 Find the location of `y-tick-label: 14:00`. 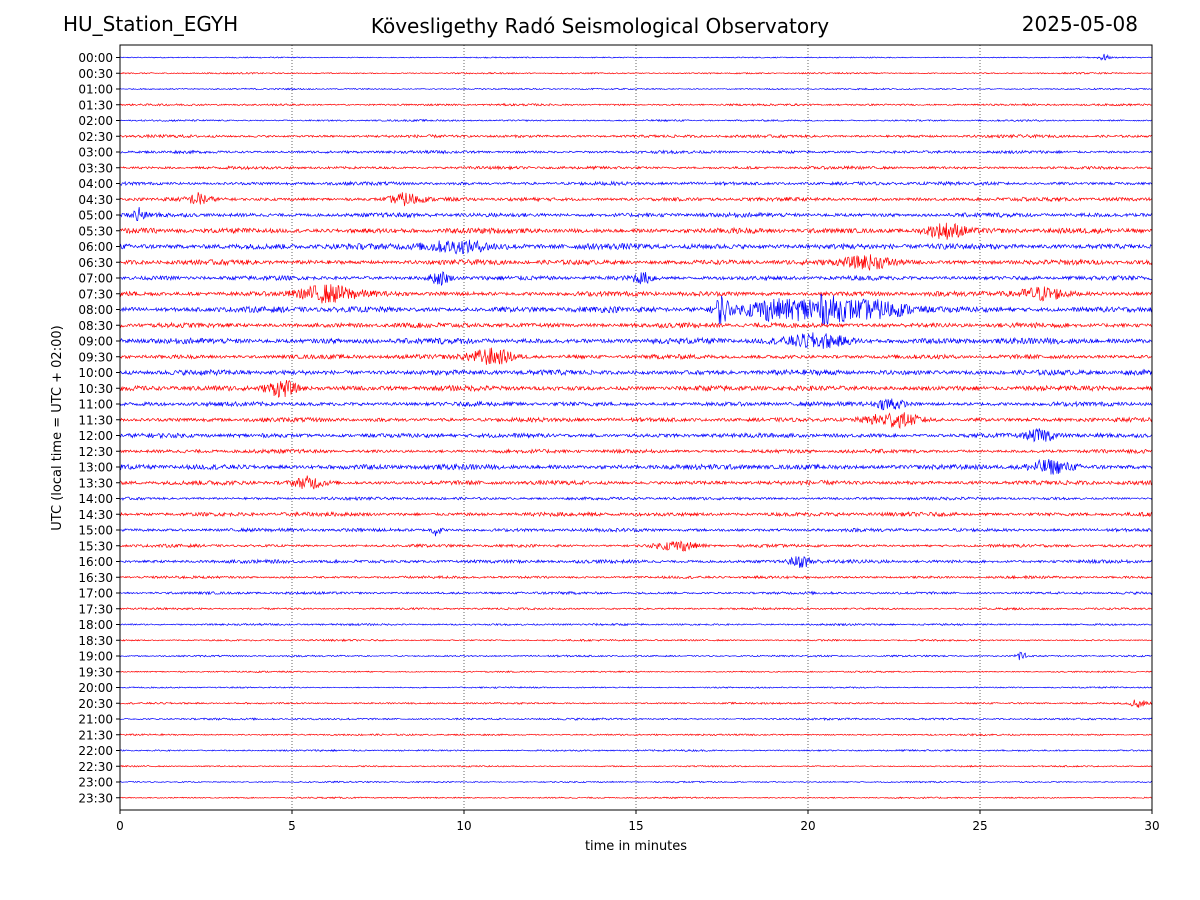

y-tick-label: 14:00 is located at coordinates (95, 499).